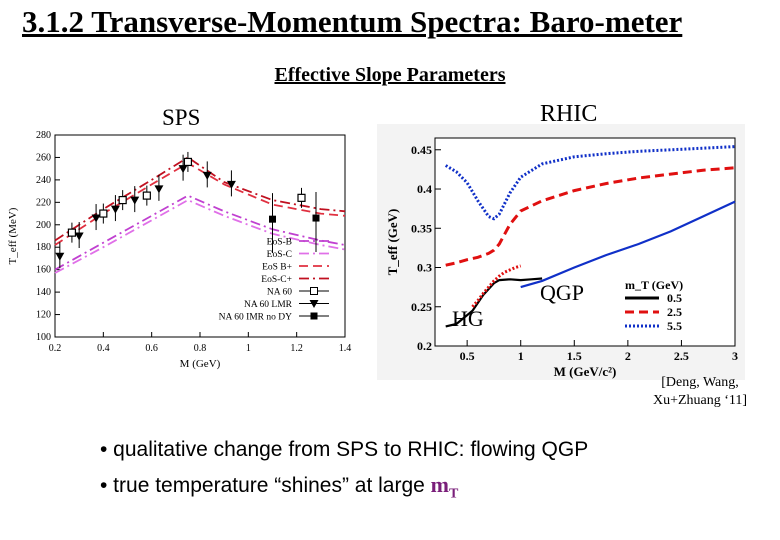 The image size is (780, 540). Describe the element at coordinates (562, 292) in the screenshot. I see `qgp-annotation: QGP` at that location.